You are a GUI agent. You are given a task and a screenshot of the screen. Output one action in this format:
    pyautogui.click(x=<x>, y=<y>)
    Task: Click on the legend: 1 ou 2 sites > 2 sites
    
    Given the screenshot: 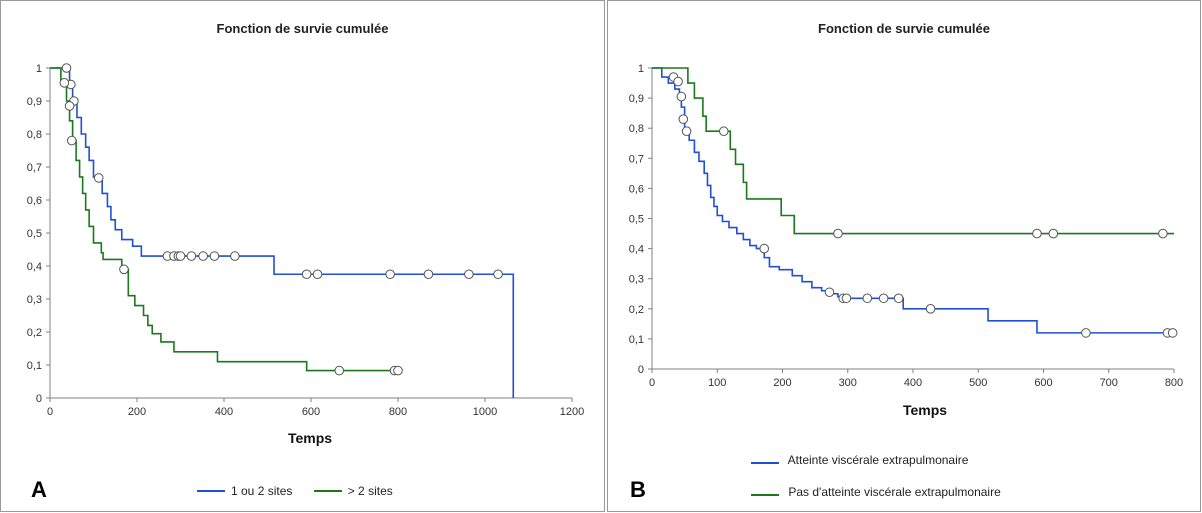 What is the action you would take?
    pyautogui.click(x=304, y=489)
    